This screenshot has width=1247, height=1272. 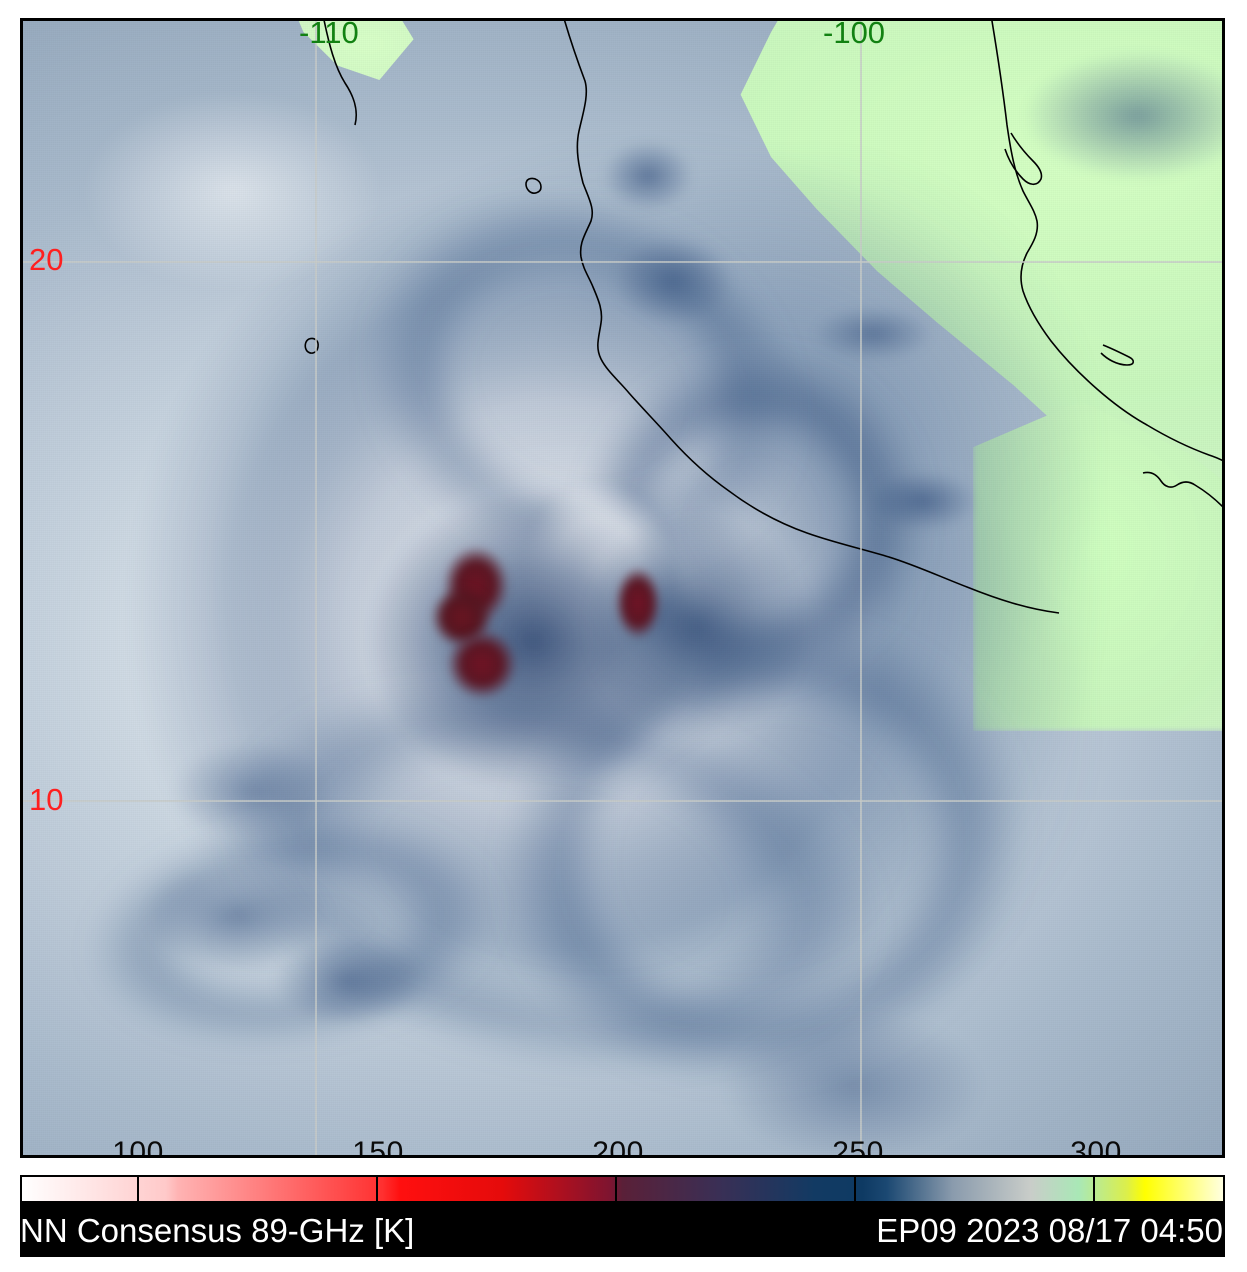 I want to click on colorbar-gradient, so click(x=622, y=1189).